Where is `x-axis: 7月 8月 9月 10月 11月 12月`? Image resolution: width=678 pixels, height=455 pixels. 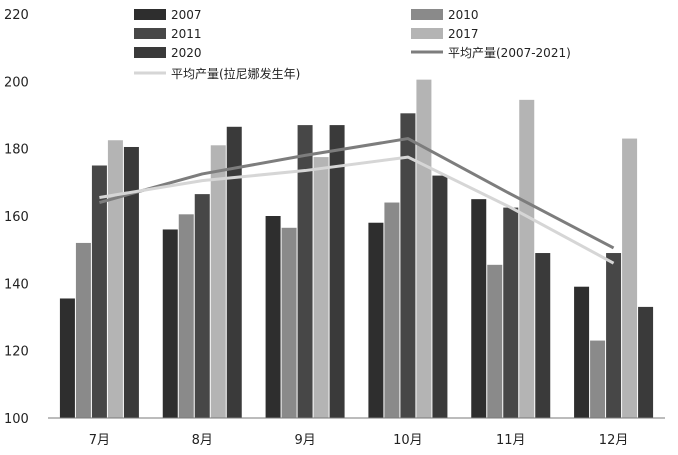 x-axis: 7月 8月 9月 10月 11月 12月 is located at coordinates (359, 440).